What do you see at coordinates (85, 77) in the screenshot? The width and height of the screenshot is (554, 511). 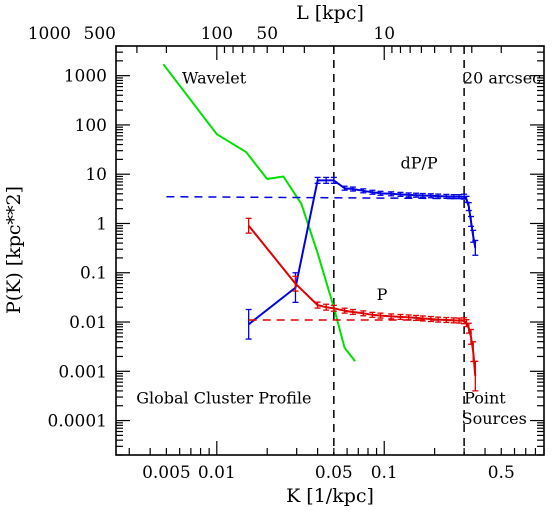 I see `y-tick-label-0: 1000` at bounding box center [85, 77].